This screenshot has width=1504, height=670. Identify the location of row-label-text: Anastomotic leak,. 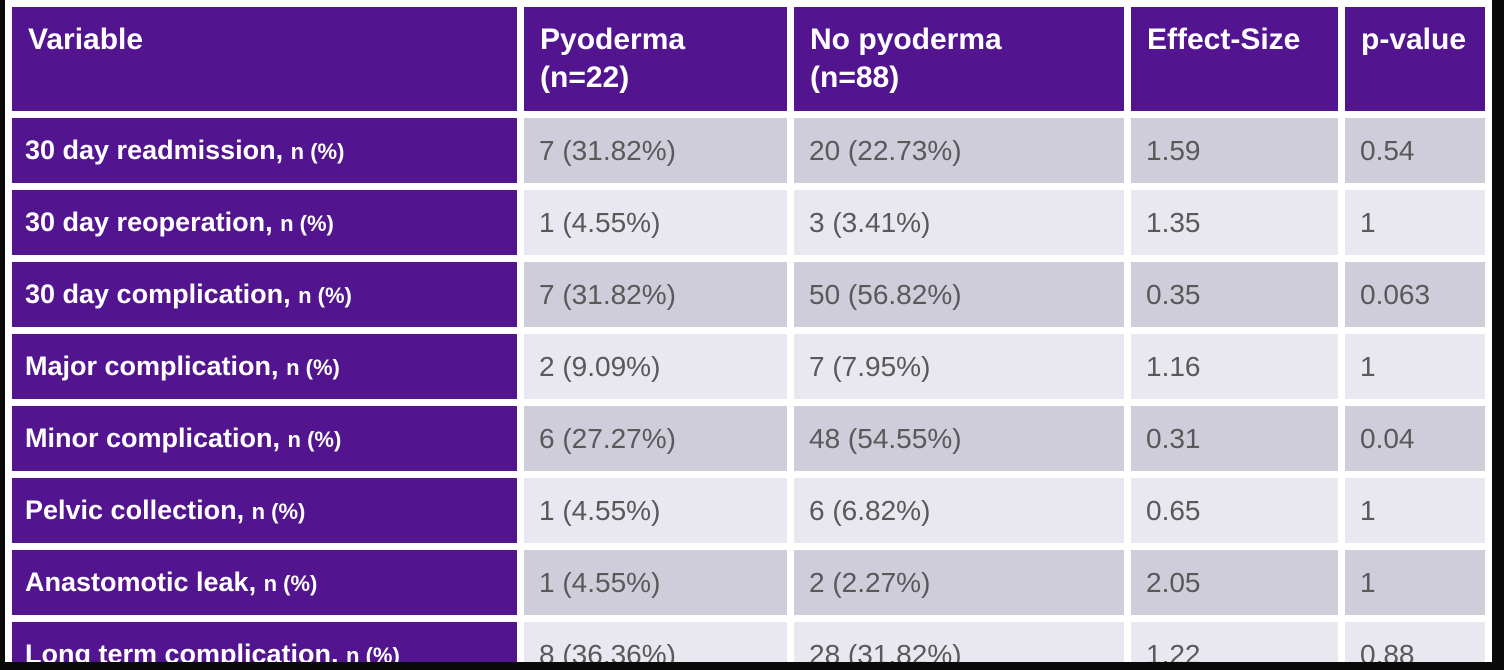
(141, 582).